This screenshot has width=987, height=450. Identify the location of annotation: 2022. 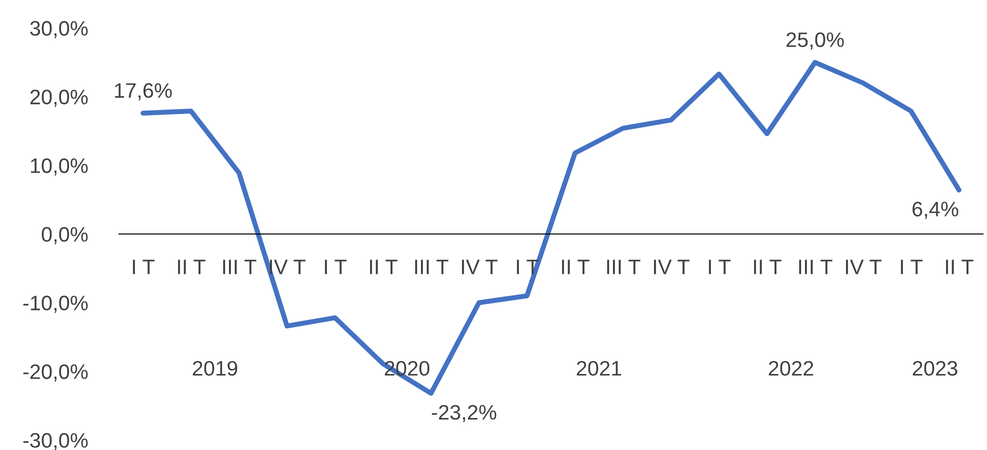
(791, 368).